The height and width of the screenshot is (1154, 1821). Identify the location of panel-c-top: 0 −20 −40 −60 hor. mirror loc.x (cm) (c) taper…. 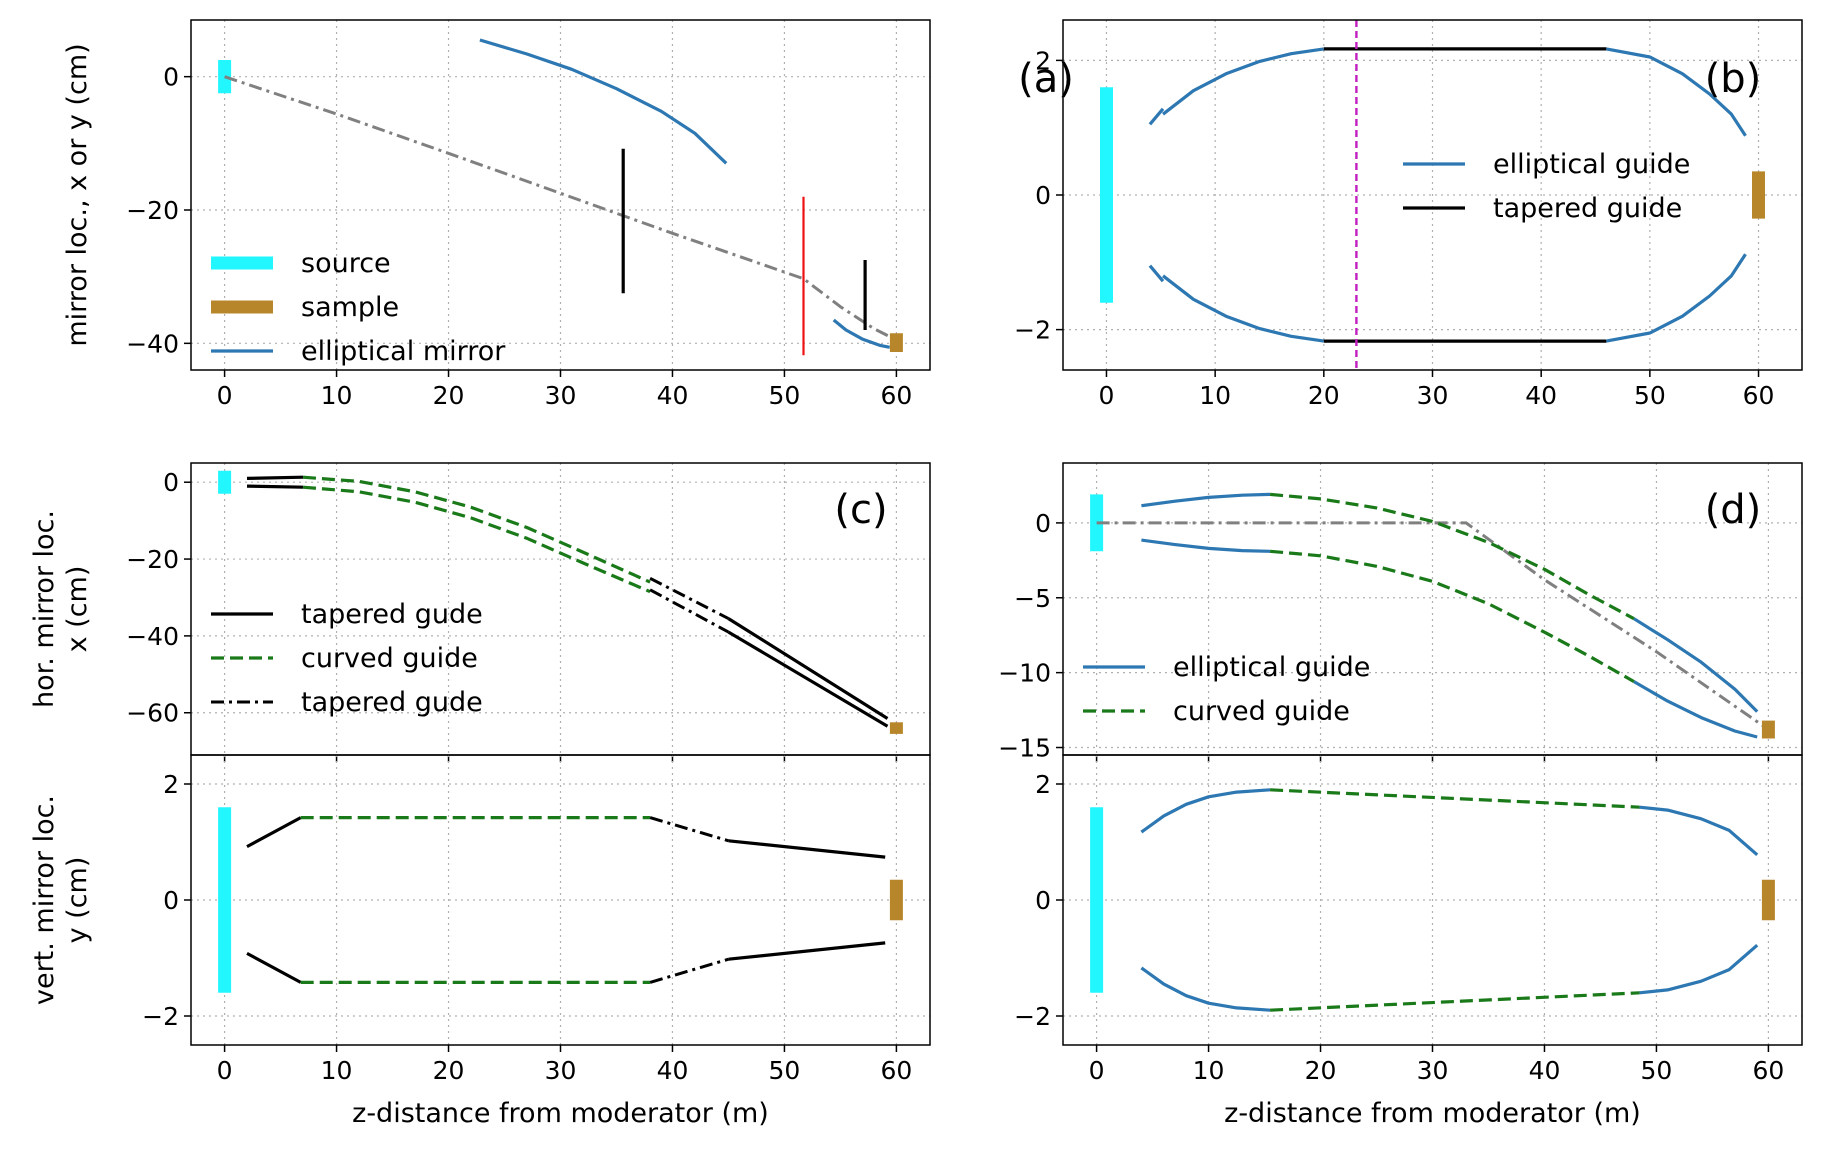
(480, 612).